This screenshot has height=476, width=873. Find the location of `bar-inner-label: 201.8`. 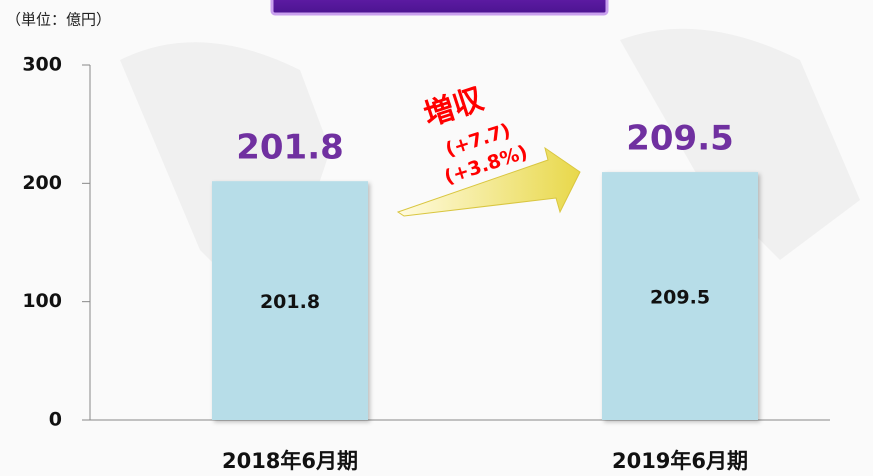

bar-inner-label: 201.8 is located at coordinates (290, 302).